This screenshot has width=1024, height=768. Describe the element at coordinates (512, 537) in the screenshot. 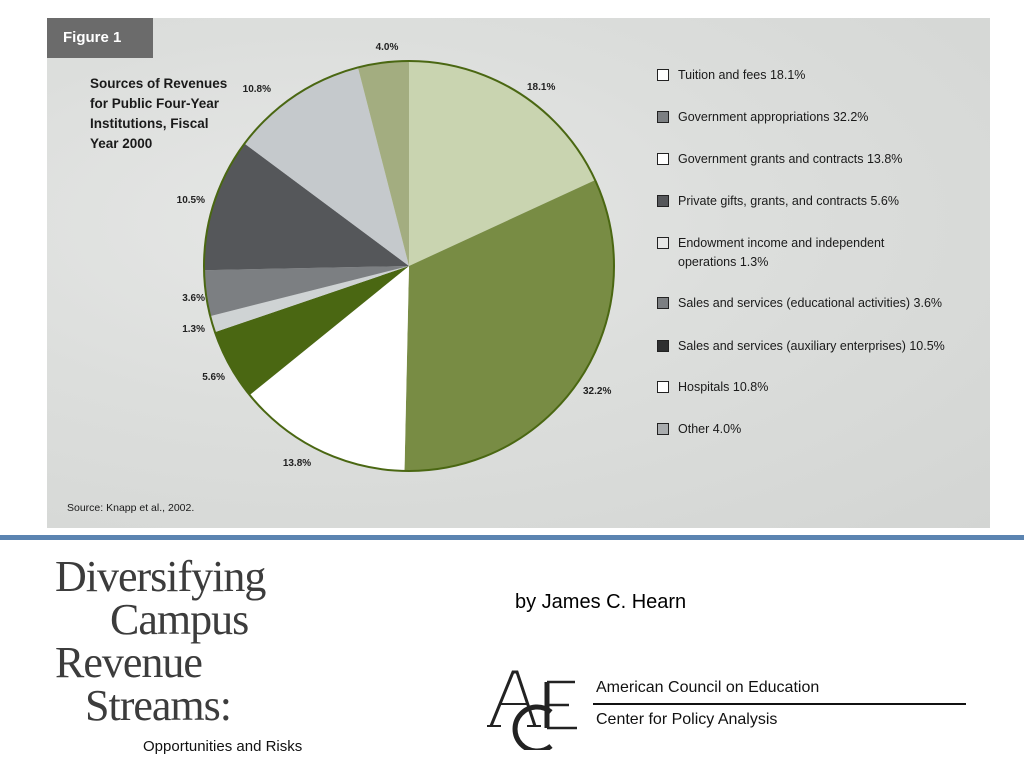

I see `divider-rule` at that location.